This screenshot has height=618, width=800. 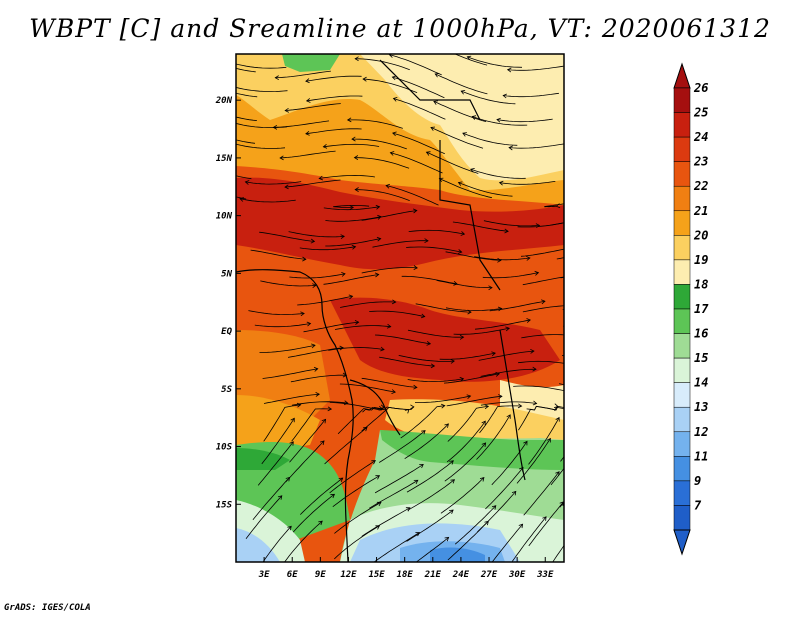 What do you see at coordinates (700, 162) in the screenshot?
I see `colorbar-label: 23` at bounding box center [700, 162].